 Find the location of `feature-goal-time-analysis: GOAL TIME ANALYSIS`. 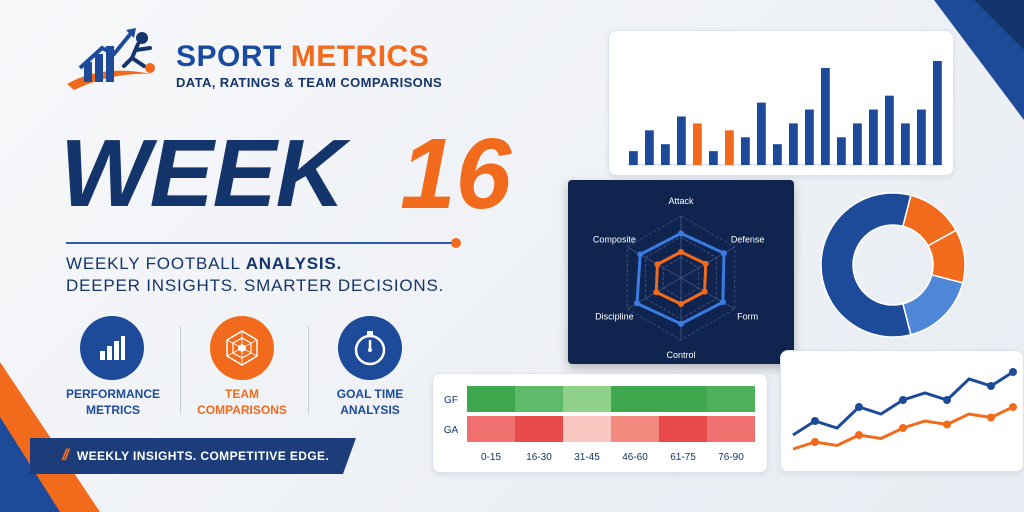

feature-goal-time-analysis: GOAL TIME ANALYSIS is located at coordinates (370, 402).